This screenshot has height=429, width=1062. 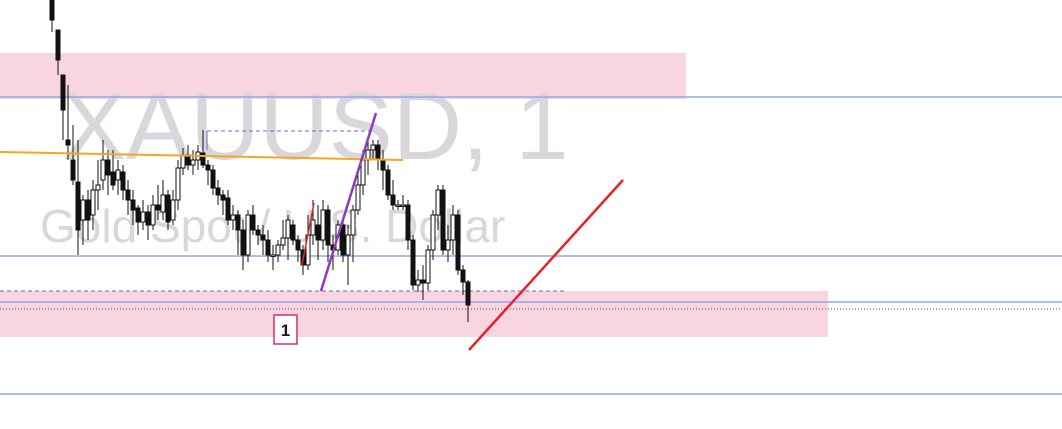 What do you see at coordinates (272, 226) in the screenshot?
I see `watermark-description: Gold Spot / U.S. Dollar` at bounding box center [272, 226].